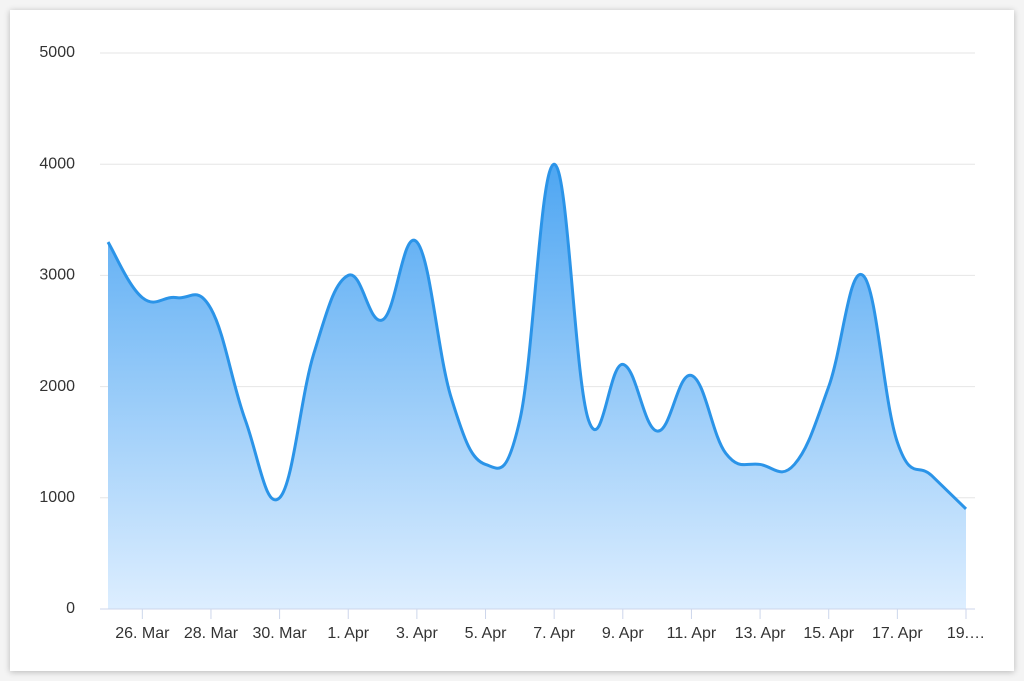 The width and height of the screenshot is (1024, 681). I want to click on y-tick-label: 0, so click(70, 608).